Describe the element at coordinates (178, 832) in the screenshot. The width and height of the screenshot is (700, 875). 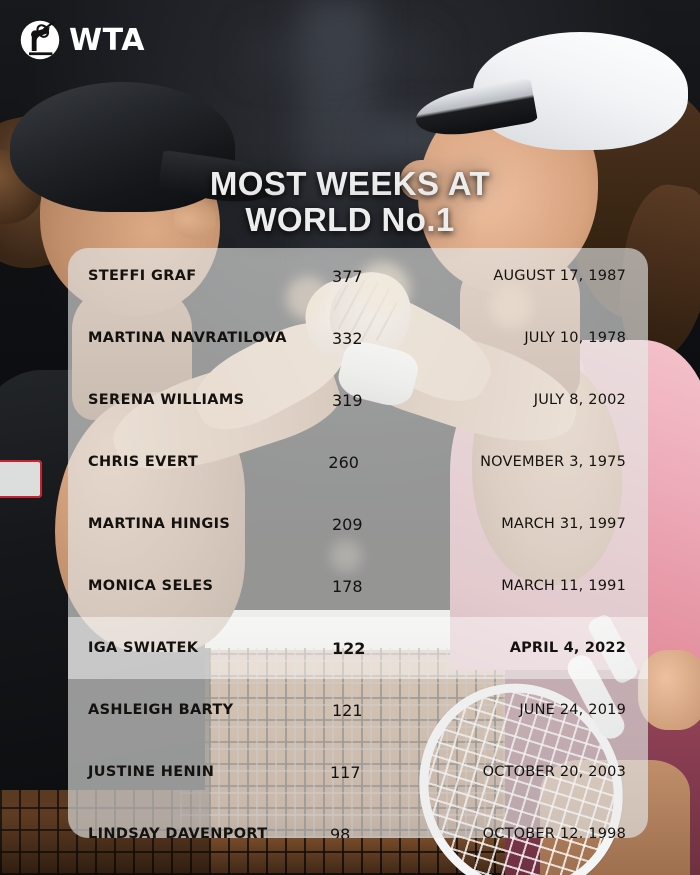
I see `player-name: LINDSAY DAVENPORT` at that location.